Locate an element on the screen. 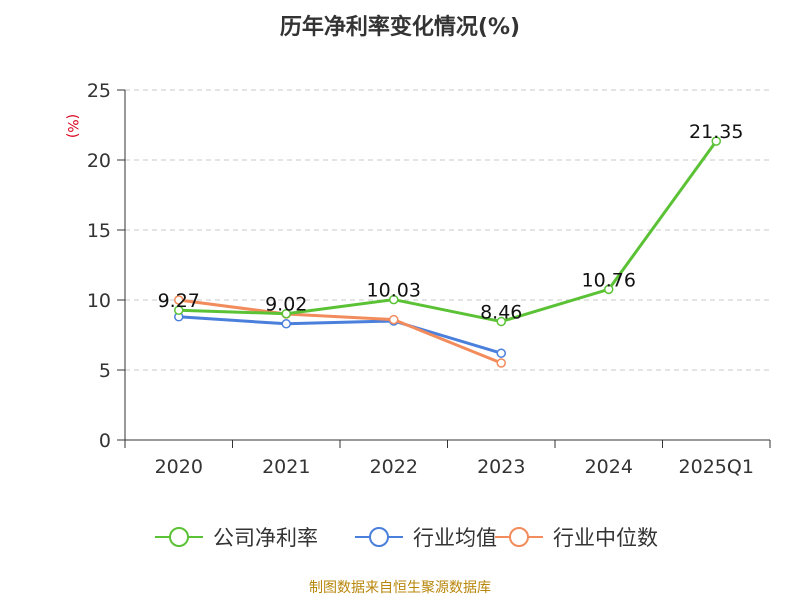  legend: 公司净利率 行业均值 行业中位数 is located at coordinates (406, 538).